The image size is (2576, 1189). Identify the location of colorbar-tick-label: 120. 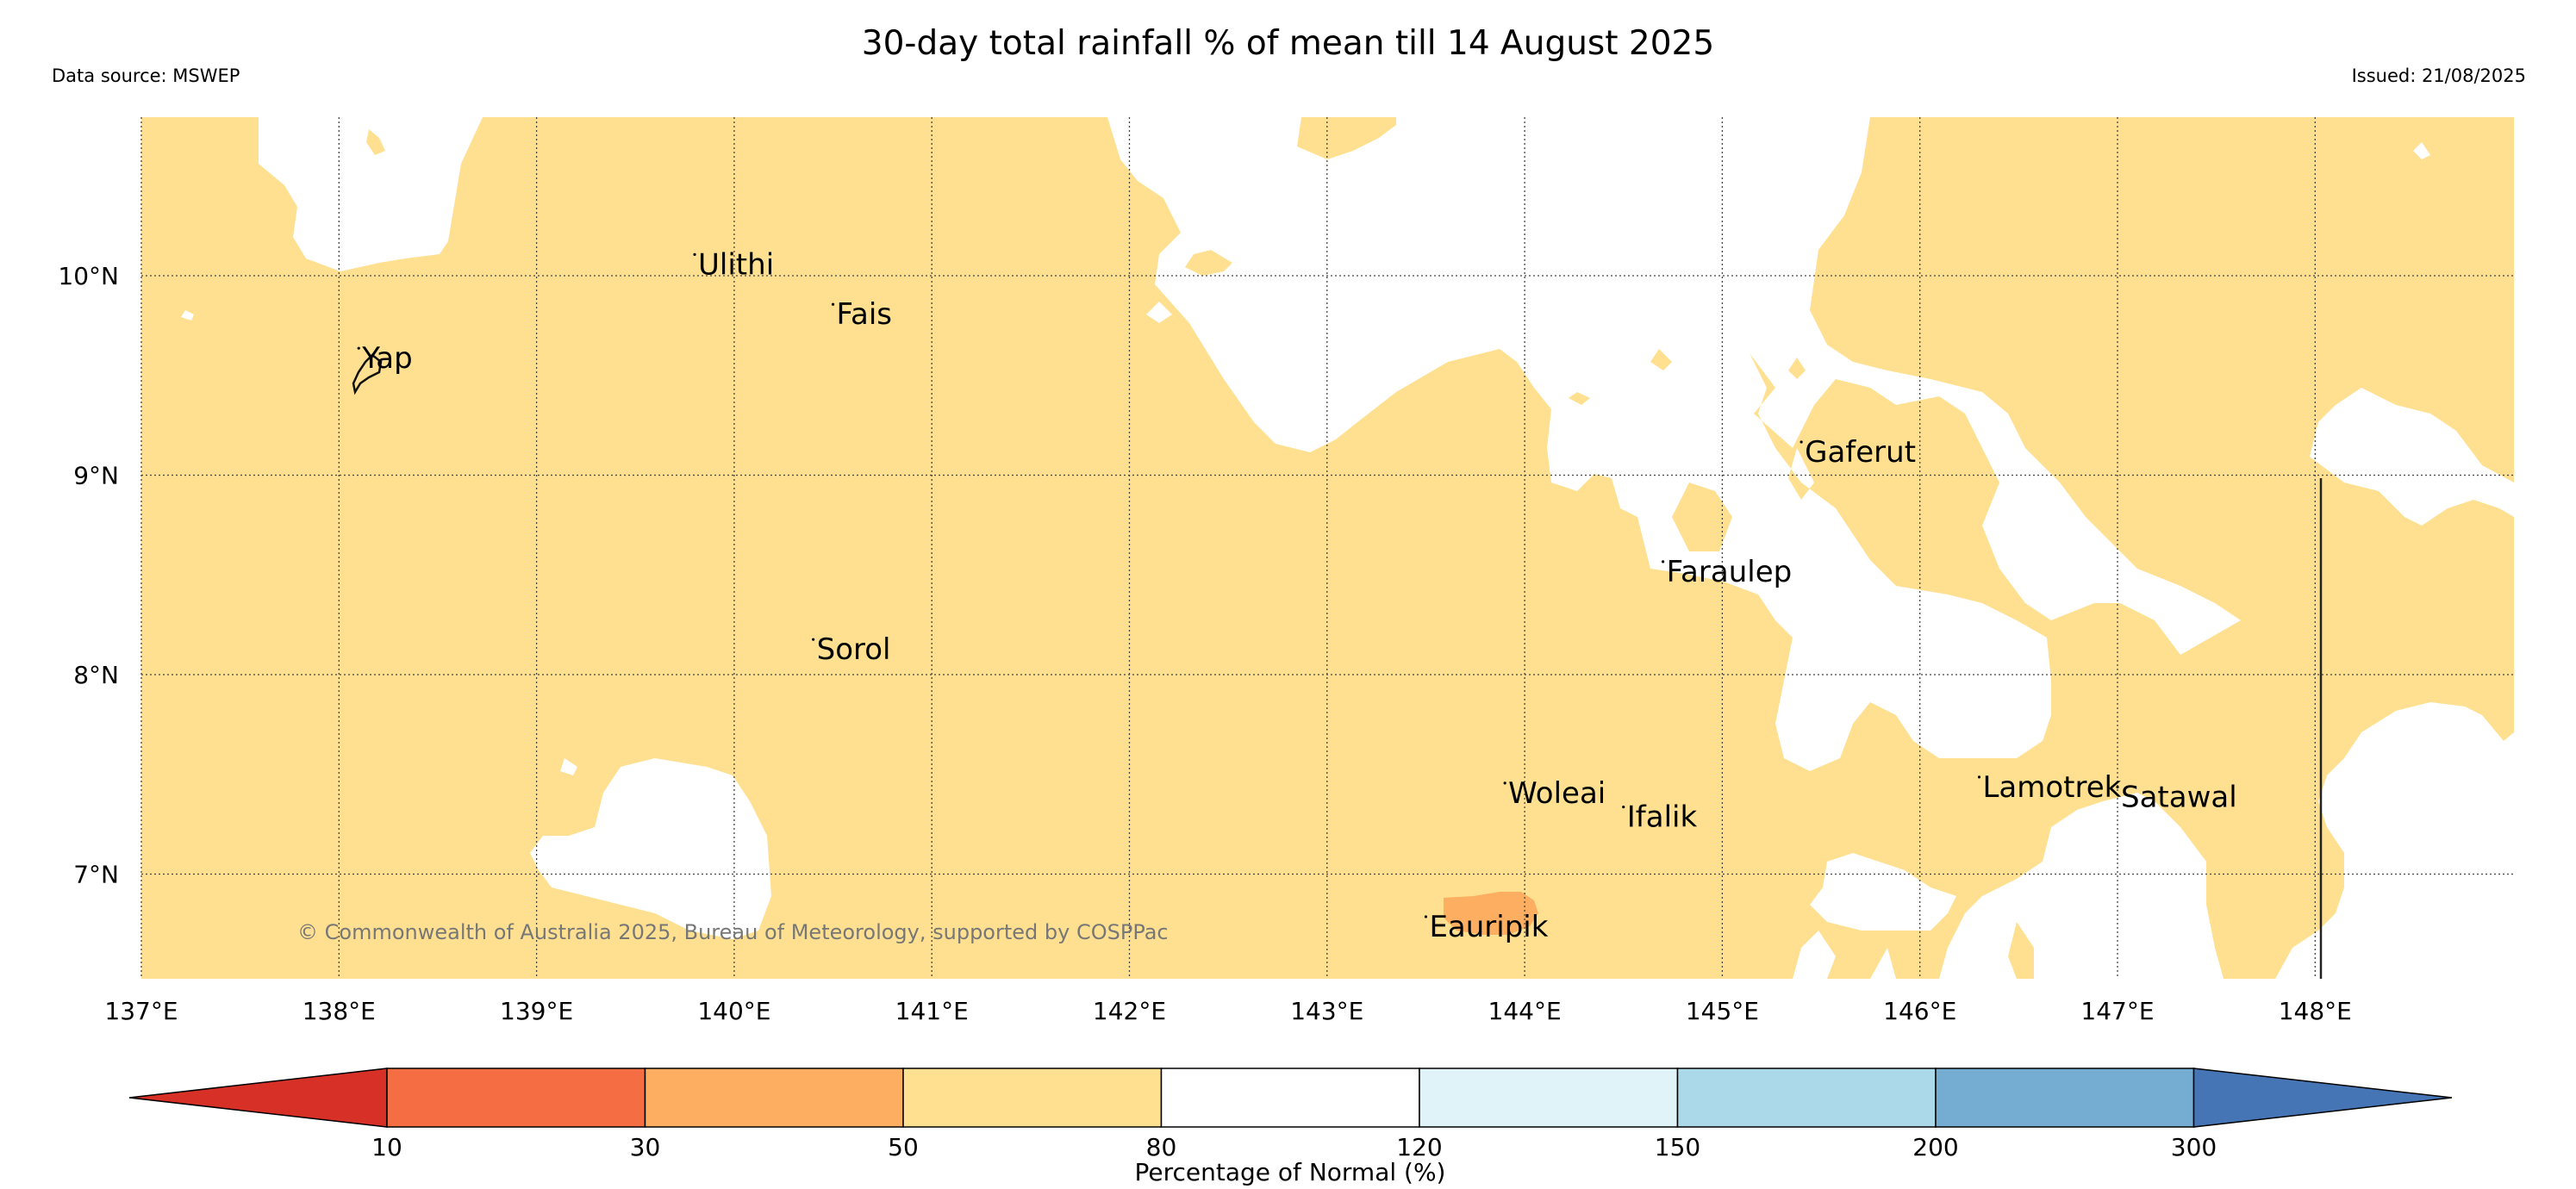
(1419, 1147).